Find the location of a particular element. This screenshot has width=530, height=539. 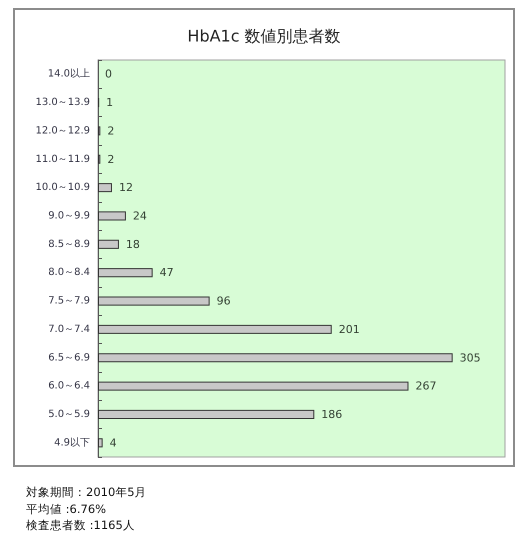

data-label: 1 is located at coordinates (110, 103).